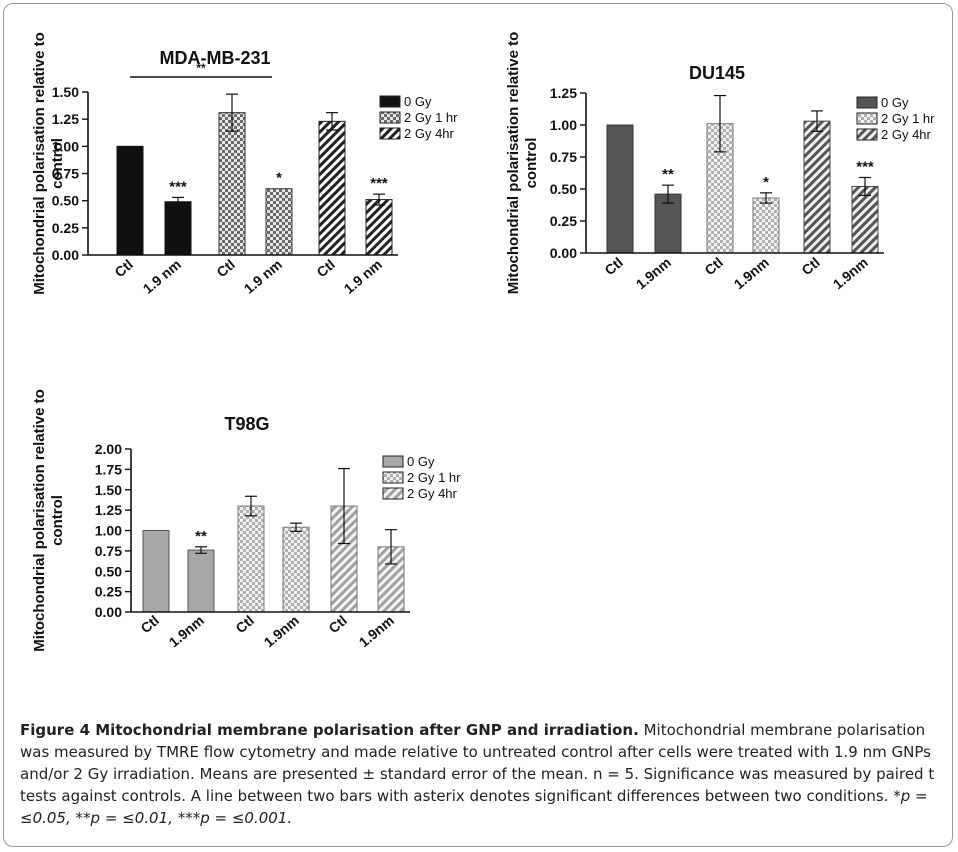 The image size is (958, 852). I want to click on chart3-ytick-label: 0.50, so click(108, 571).